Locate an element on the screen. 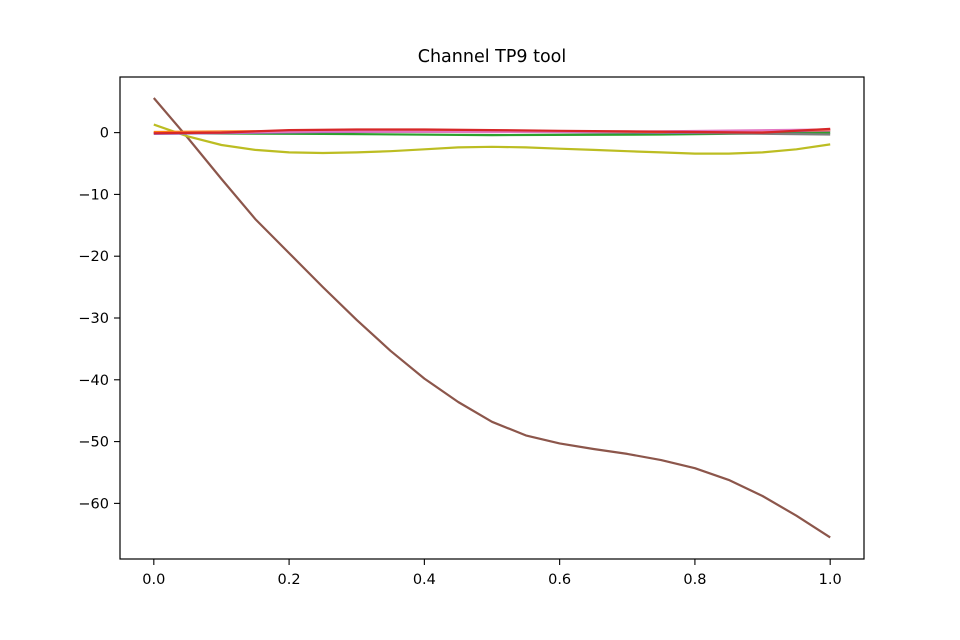  x-tick-label: 0.6 is located at coordinates (559, 580).